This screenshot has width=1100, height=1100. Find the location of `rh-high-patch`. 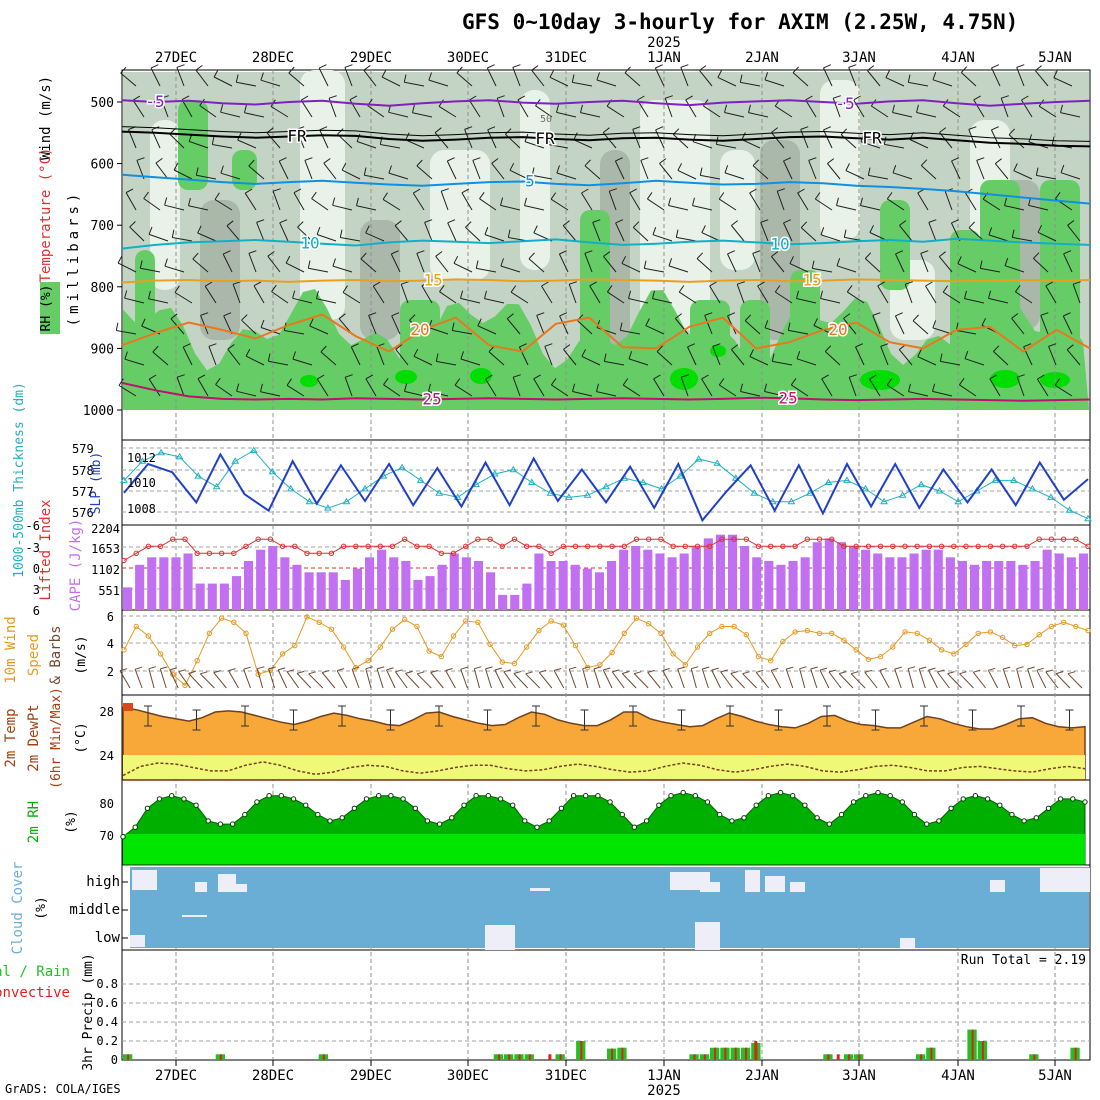

rh-high-patch is located at coordinates (895, 245).